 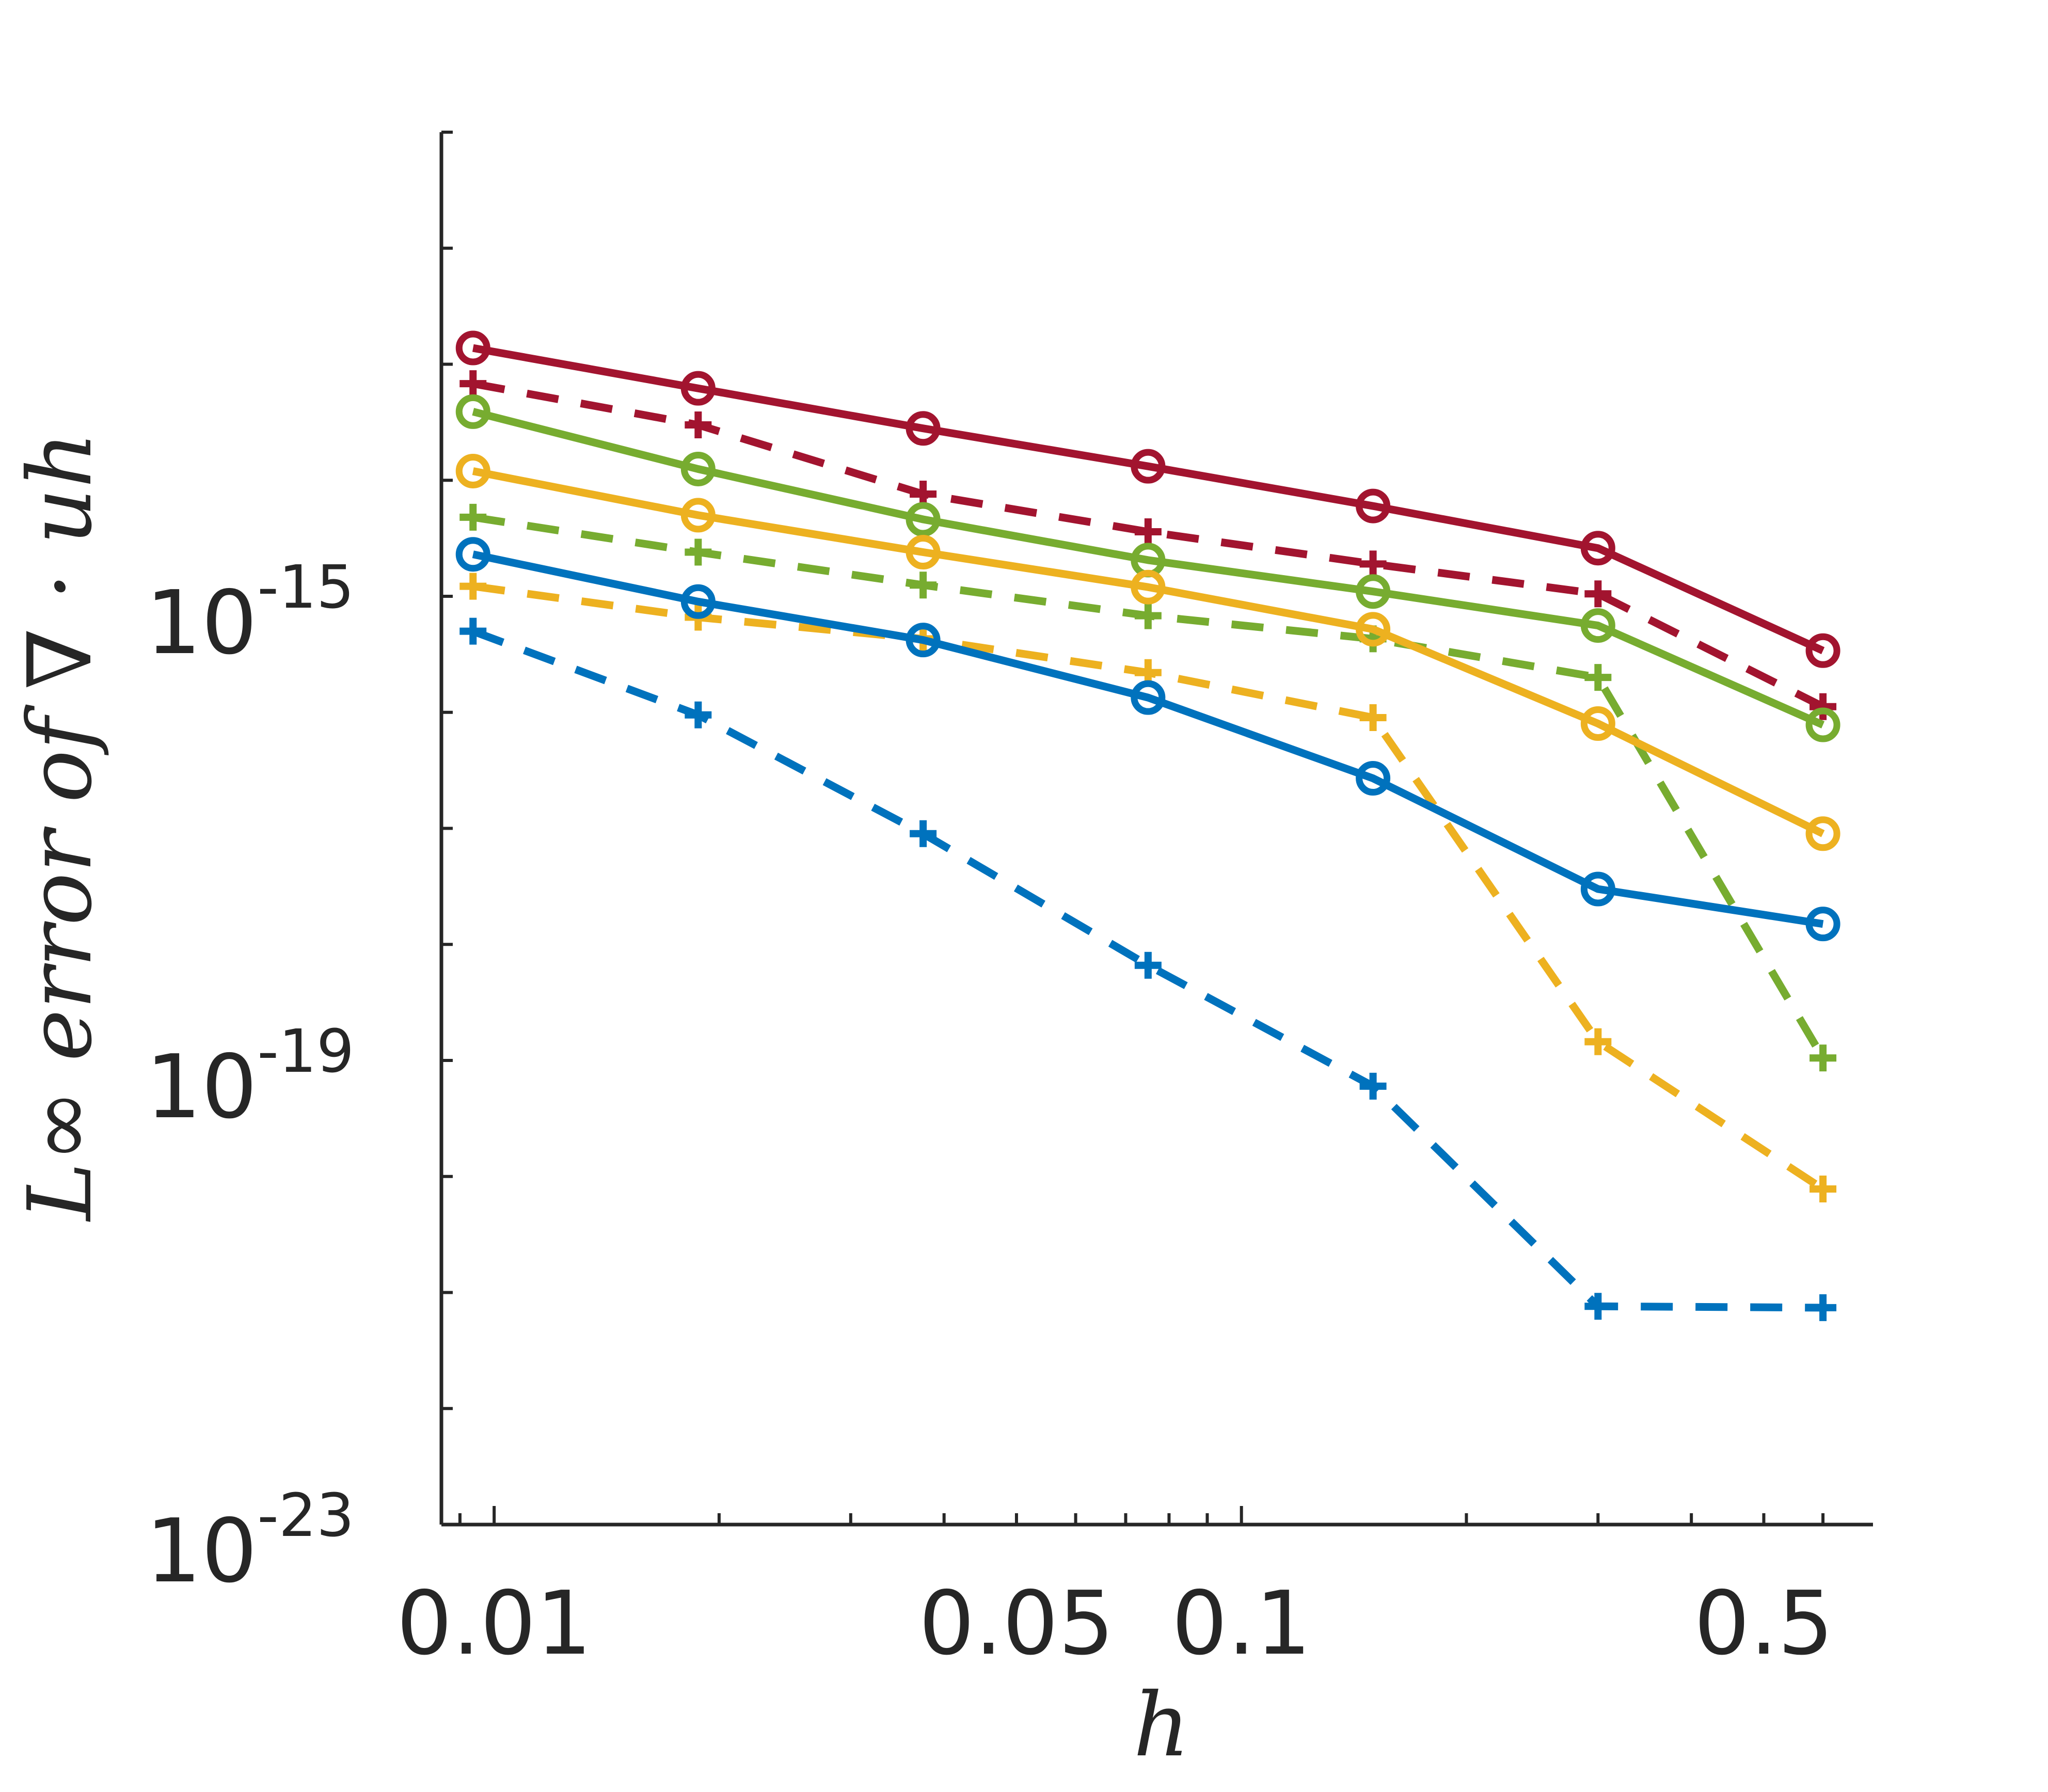 What do you see at coordinates (60, 827) in the screenshot?
I see `y-axis-title: L∞ error of ∇ · uh` at bounding box center [60, 827].